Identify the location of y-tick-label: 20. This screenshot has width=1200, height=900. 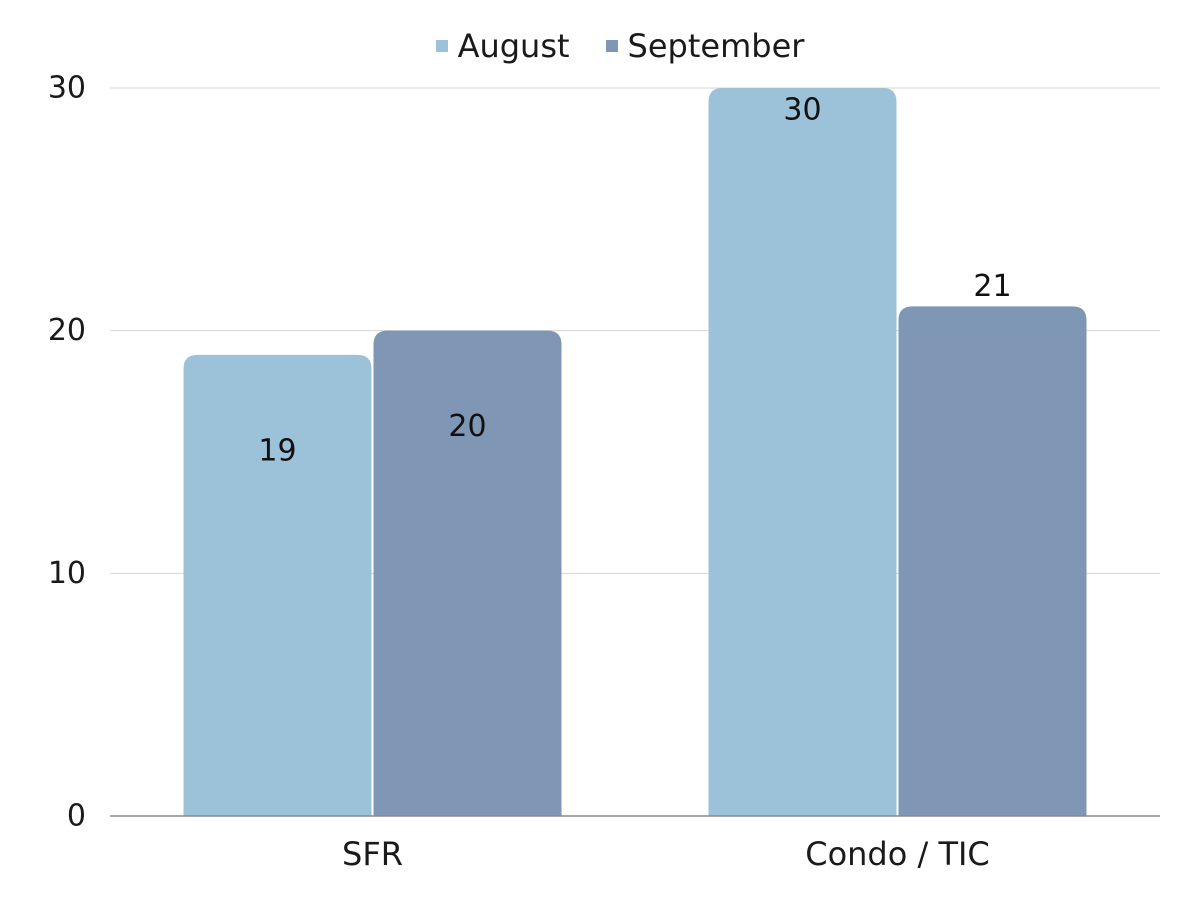
(67, 330).